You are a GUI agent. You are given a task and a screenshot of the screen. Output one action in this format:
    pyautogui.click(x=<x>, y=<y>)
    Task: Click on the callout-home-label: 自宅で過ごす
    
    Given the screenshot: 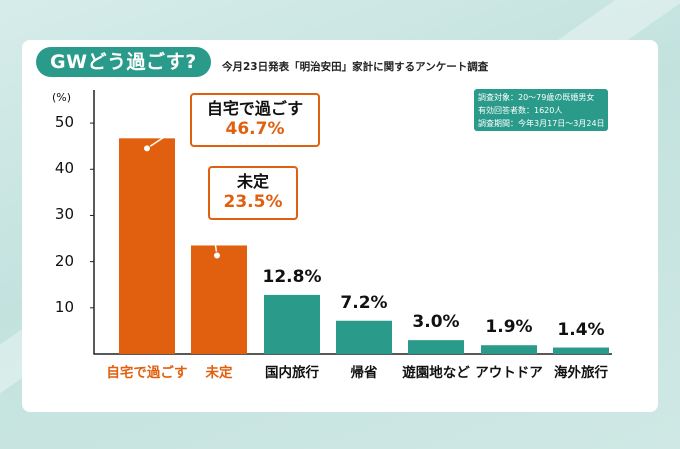 What is the action you would take?
    pyautogui.click(x=255, y=108)
    